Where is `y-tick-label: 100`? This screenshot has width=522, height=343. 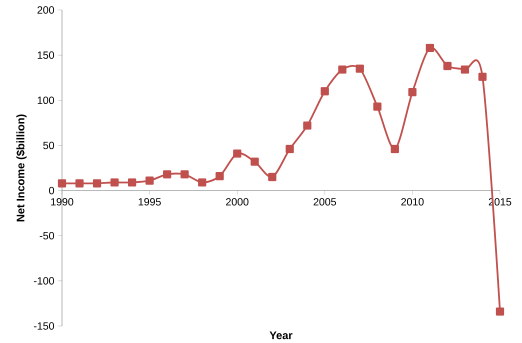
y-tick-label: 100 is located at coordinates (46, 100).